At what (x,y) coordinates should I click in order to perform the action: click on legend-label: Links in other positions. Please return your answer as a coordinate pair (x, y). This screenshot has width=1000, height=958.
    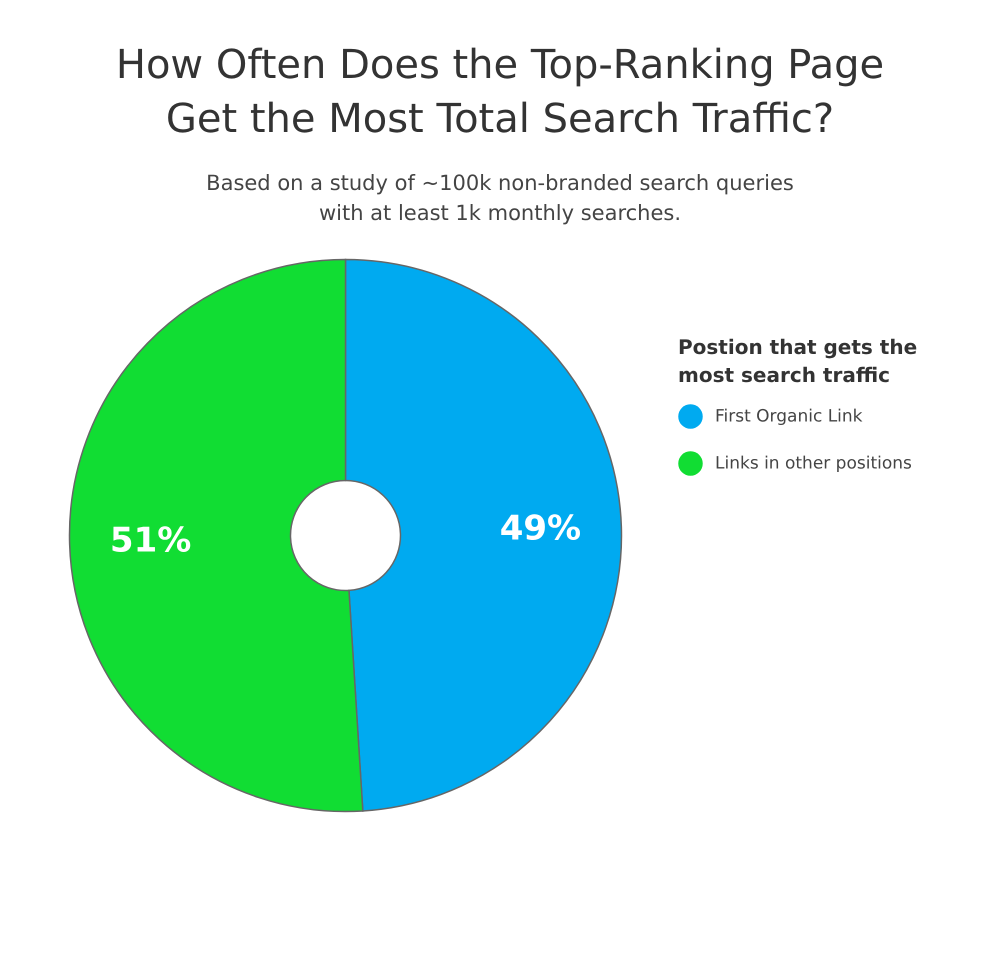
    Looking at the image, I should click on (813, 464).